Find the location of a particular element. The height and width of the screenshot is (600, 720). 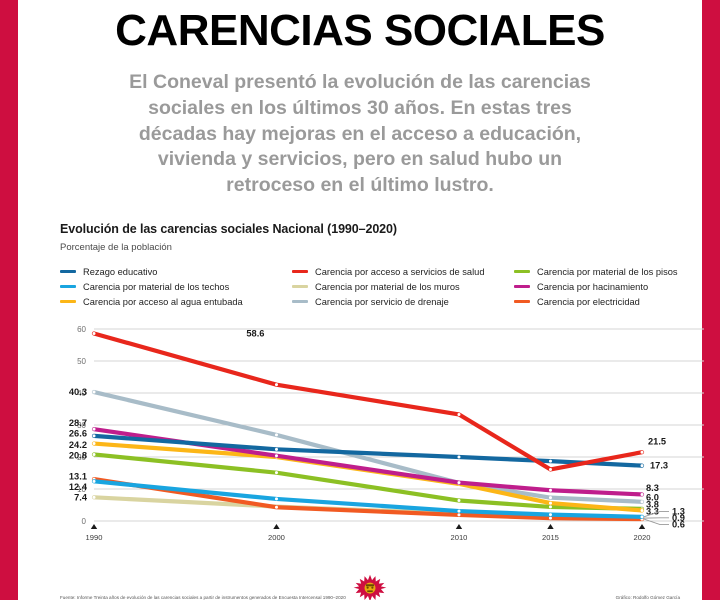

data-label-end: 8.3 is located at coordinates (652, 488).